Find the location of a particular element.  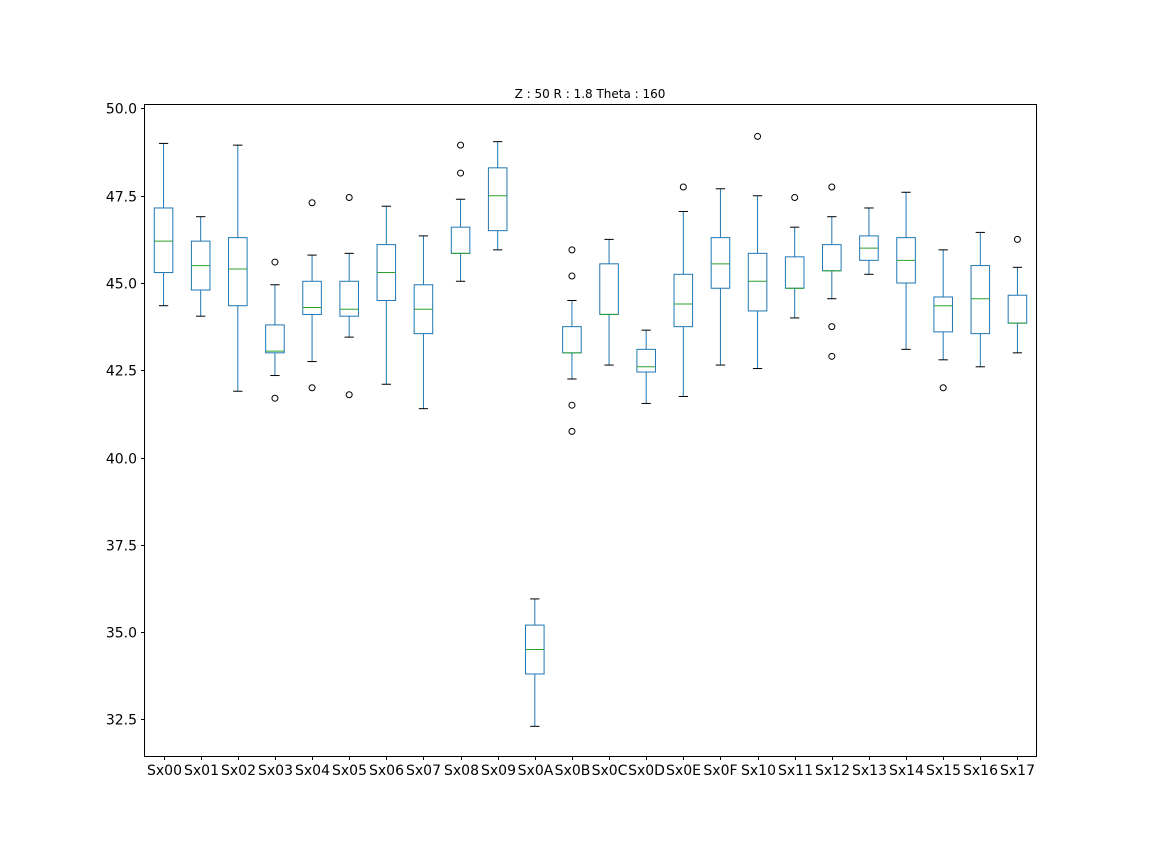

y-tick-label: 50.0 is located at coordinates (121, 110).